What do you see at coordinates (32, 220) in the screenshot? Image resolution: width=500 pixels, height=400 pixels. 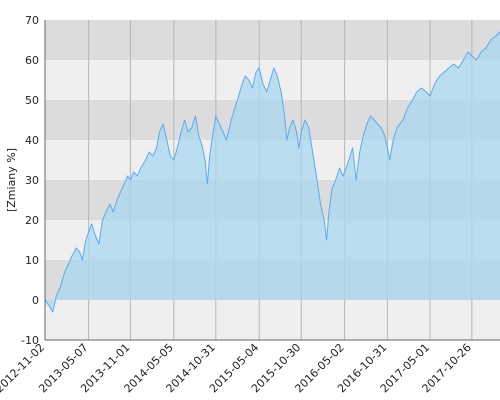 I see `y-tick-label: 20` at bounding box center [32, 220].